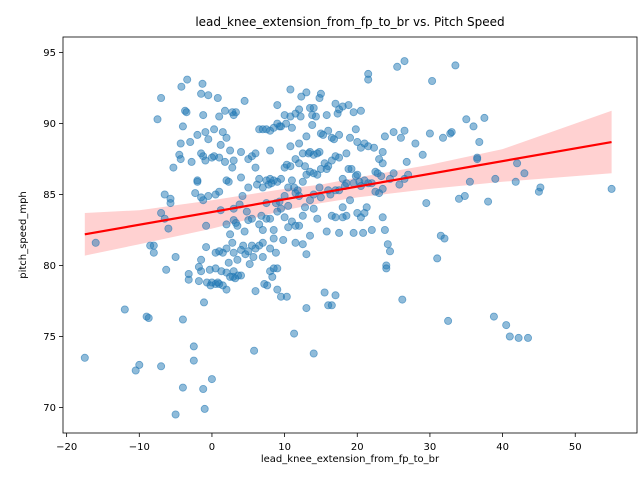 The width and height of the screenshot is (640, 480). Describe the element at coordinates (357, 447) in the screenshot. I see `x-tick-label: 20` at that location.